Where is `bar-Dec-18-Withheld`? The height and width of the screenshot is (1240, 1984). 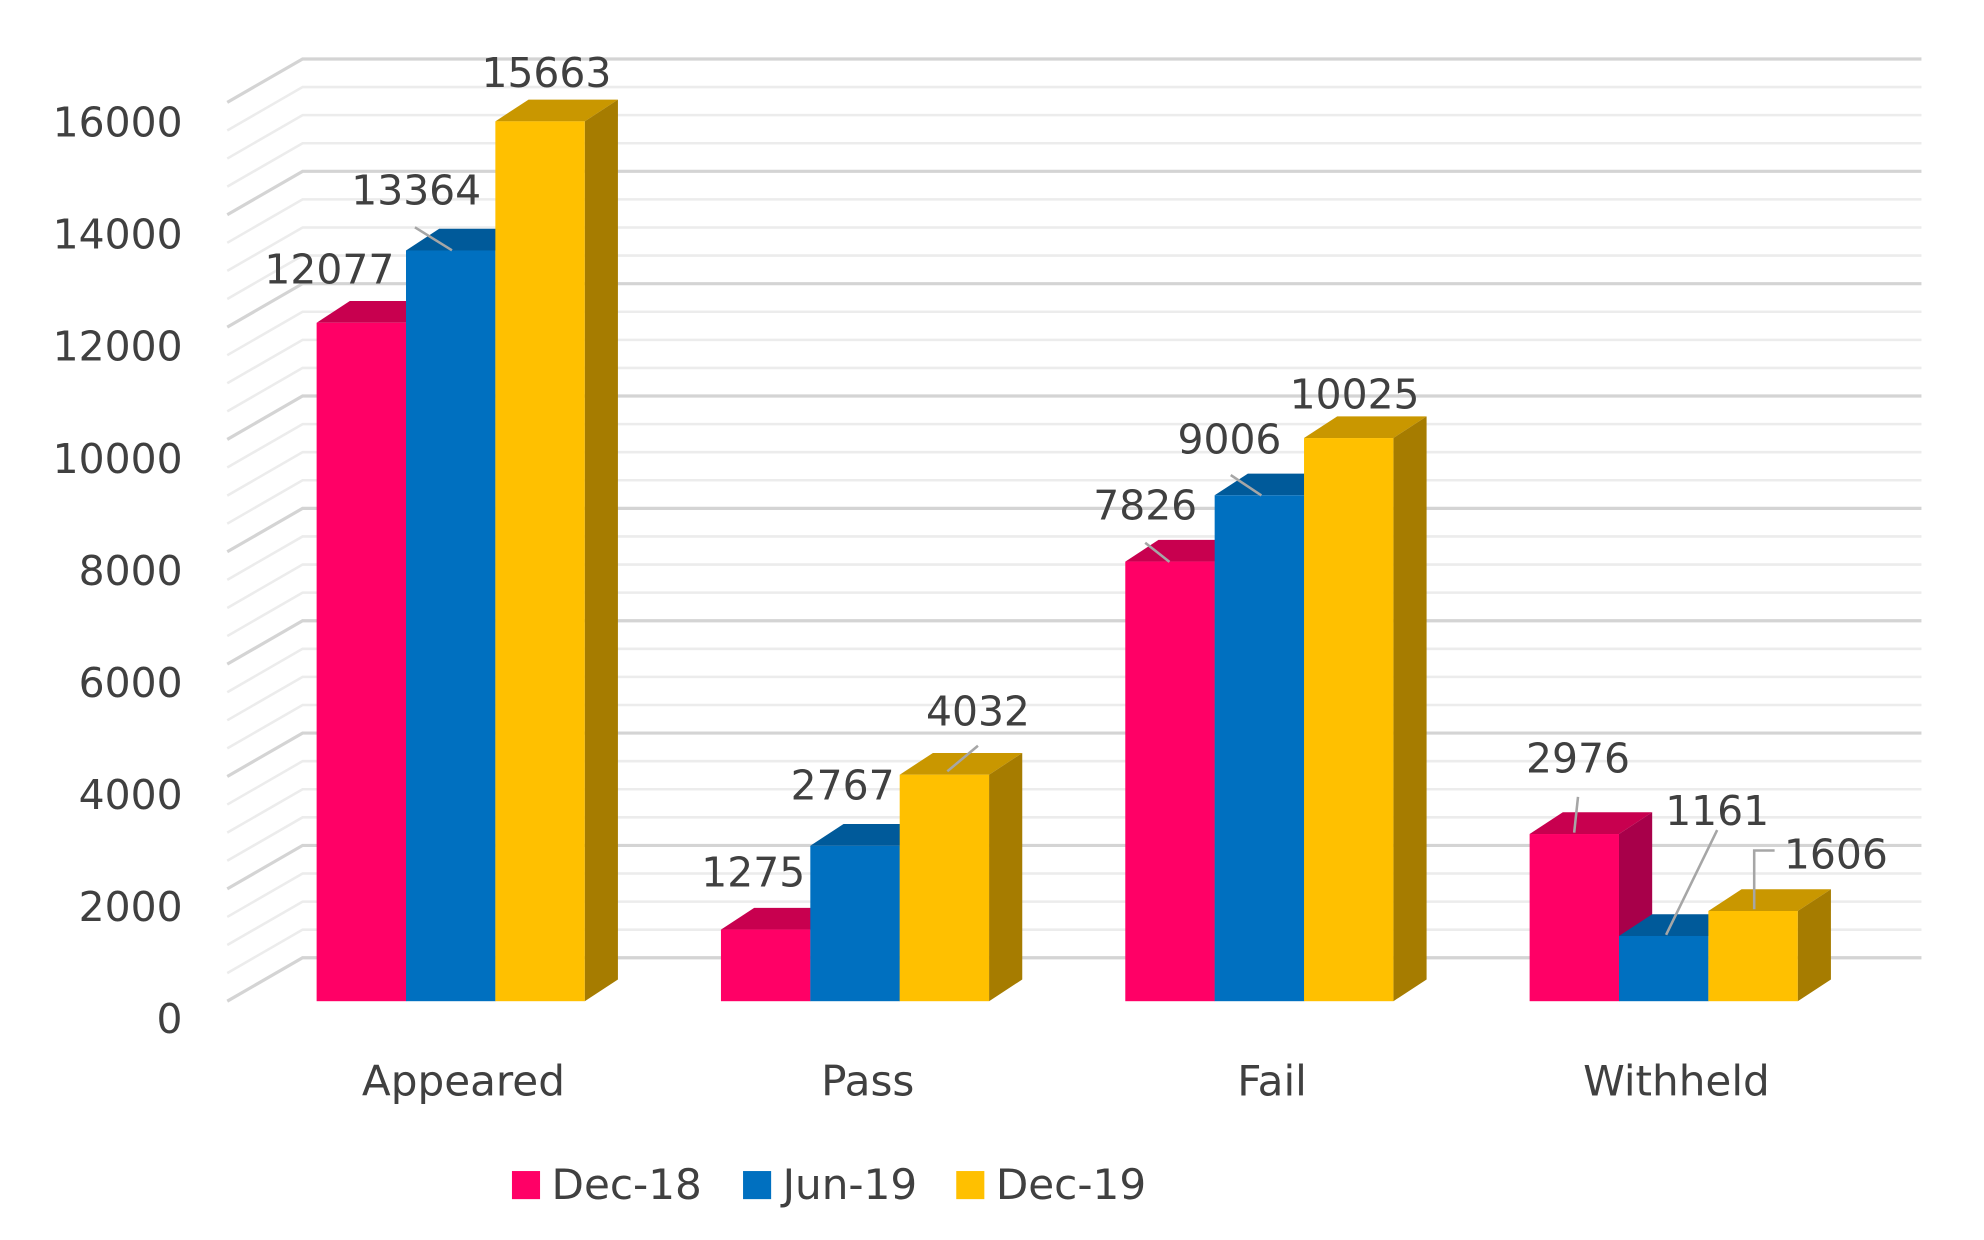 bar-Dec-18-Withheld is located at coordinates (1574, 918).